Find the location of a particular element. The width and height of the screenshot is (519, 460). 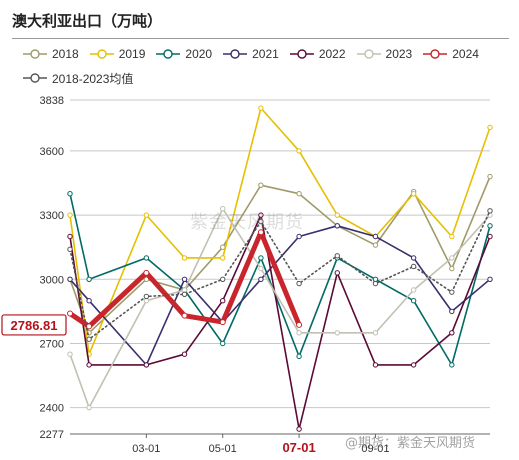

legend-entry: 2022 is located at coordinates (317, 54).